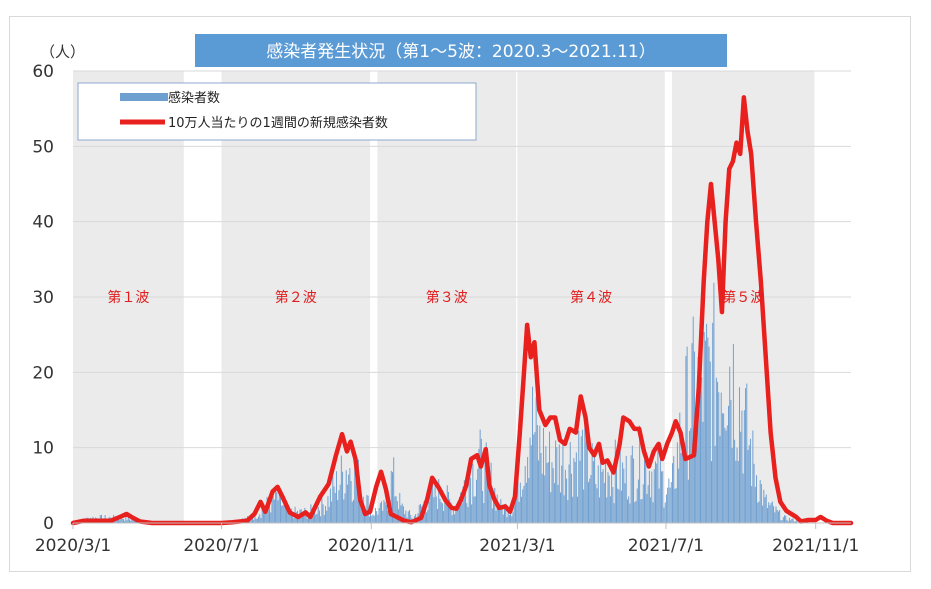 The height and width of the screenshot is (589, 931). I want to click on x-tick-label: 2020/11/1, so click(371, 546).